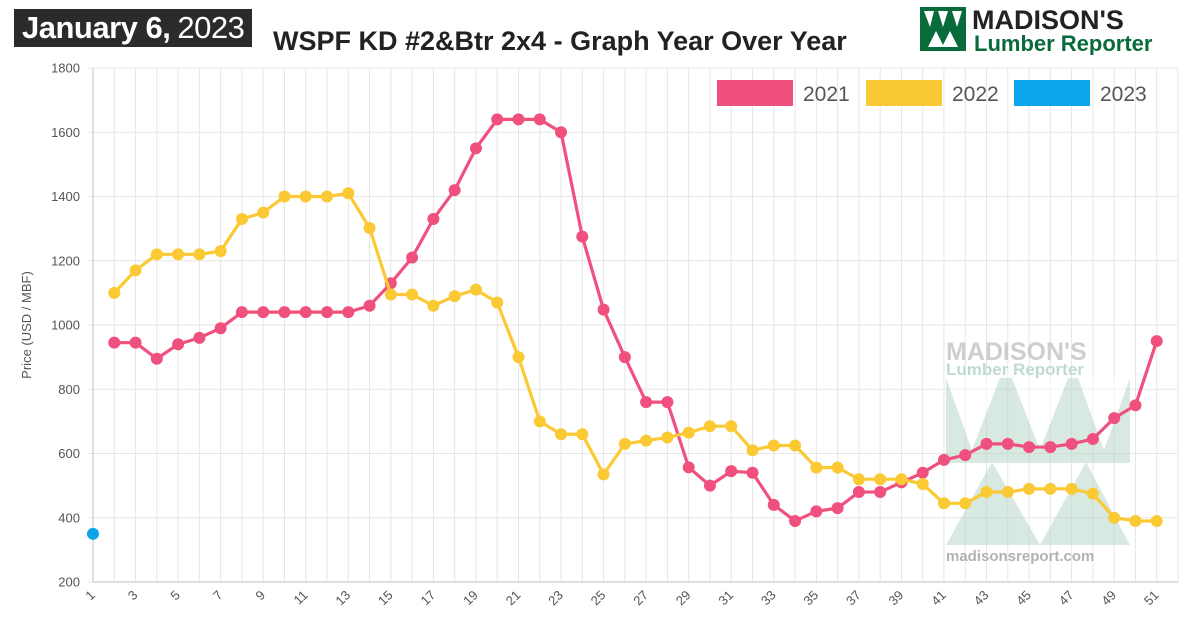 Image resolution: width=1200 pixels, height=626 pixels. Describe the element at coordinates (65, 325) in the screenshot. I see `y-tick-label: 1000` at that location.